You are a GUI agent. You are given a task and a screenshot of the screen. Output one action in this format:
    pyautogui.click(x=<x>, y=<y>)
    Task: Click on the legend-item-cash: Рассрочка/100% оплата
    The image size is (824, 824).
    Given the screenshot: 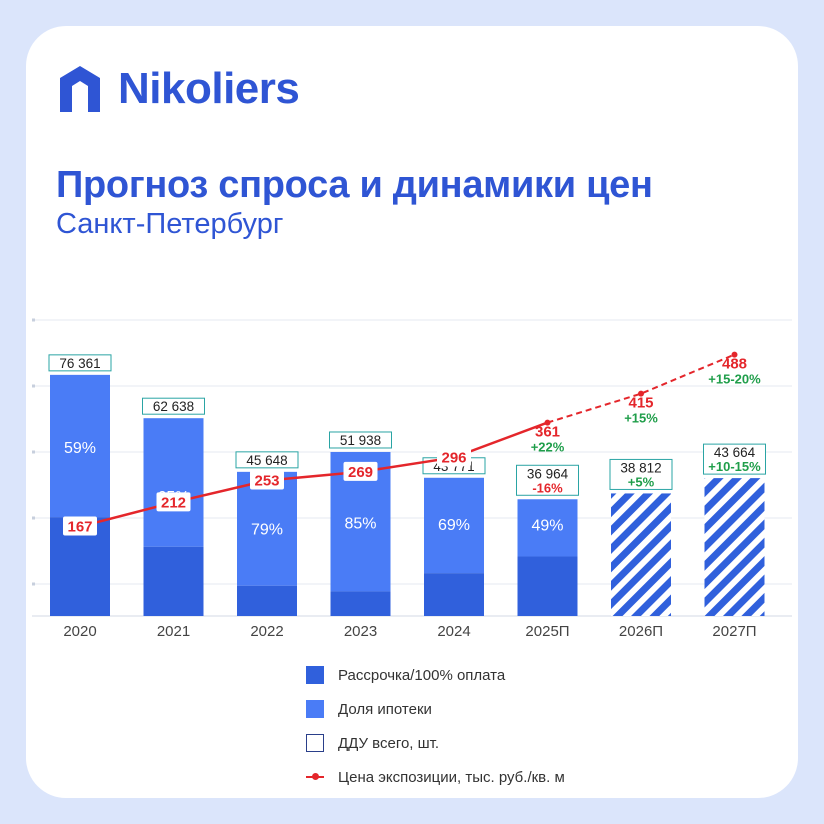 What is the action you would take?
    pyautogui.click(x=435, y=675)
    